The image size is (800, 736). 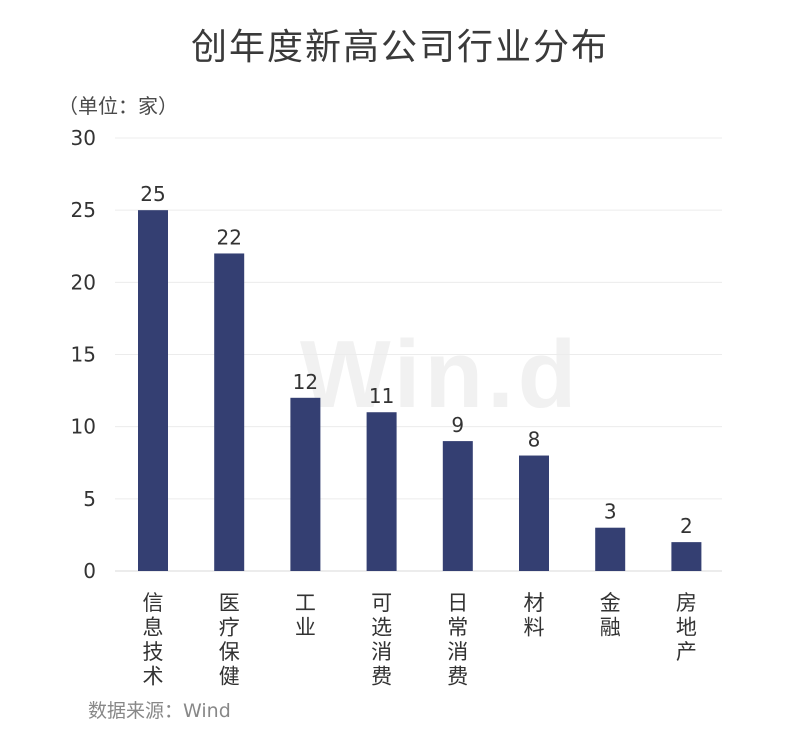 I want to click on y-tick-label: 15, so click(x=83, y=355).